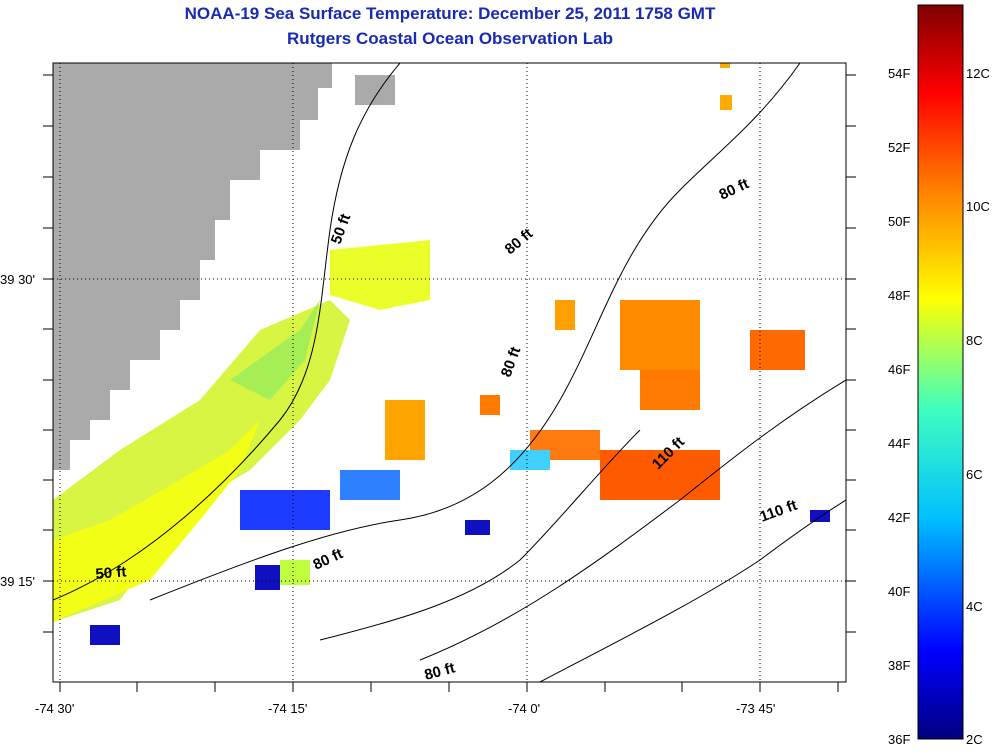  Describe the element at coordinates (899, 369) in the screenshot. I see `cb-f-46: 46F` at that location.